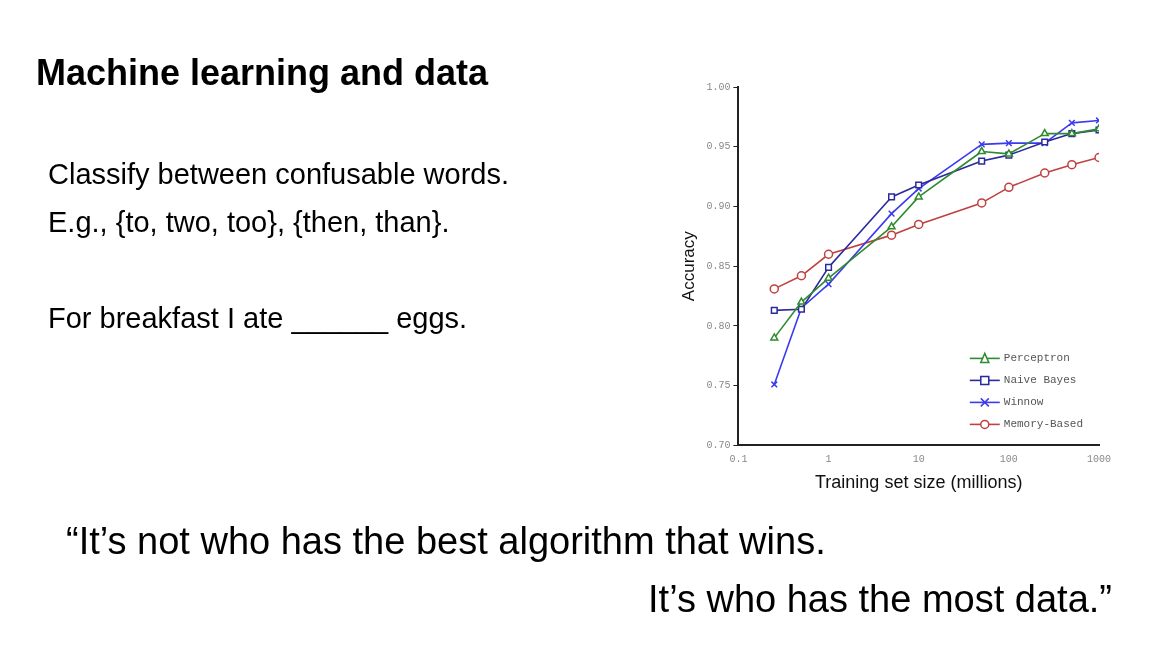  What do you see at coordinates (1036, 358) in the screenshot?
I see `legend-label: Perceptron` at bounding box center [1036, 358].